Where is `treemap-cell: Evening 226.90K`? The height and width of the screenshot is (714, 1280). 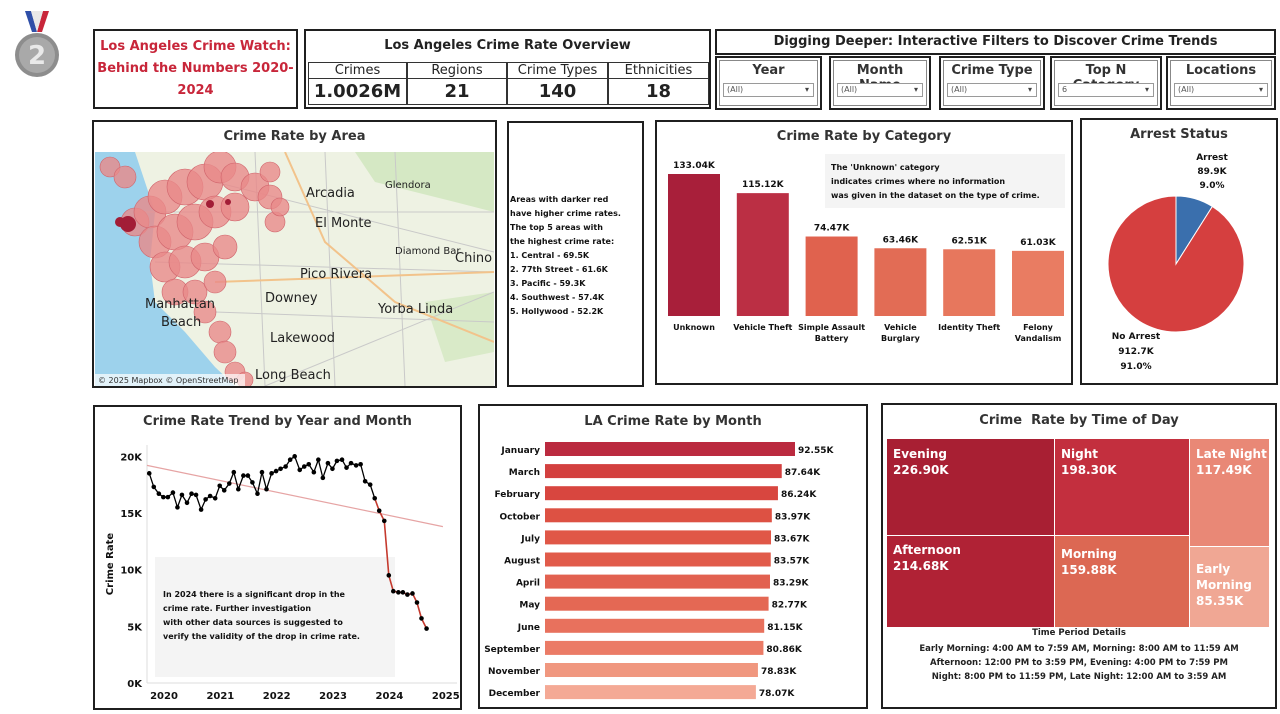 treemap-cell: Evening 226.90K is located at coordinates (970, 487).